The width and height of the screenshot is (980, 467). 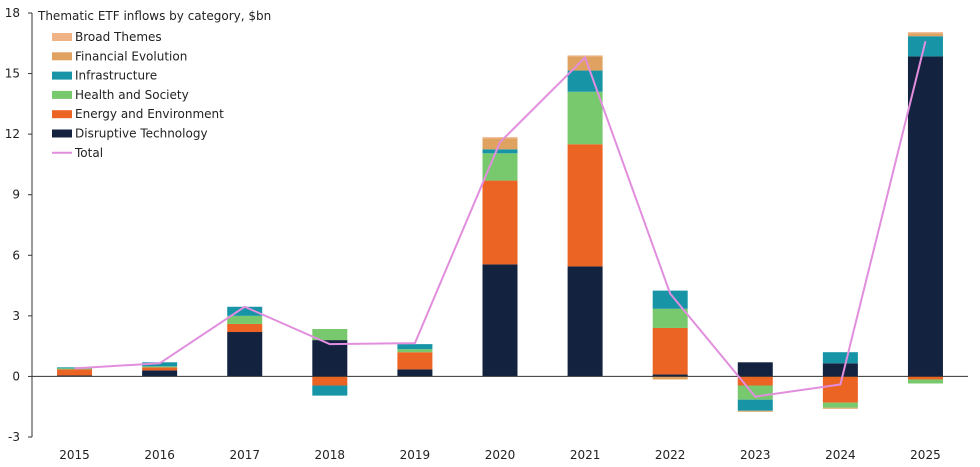 I want to click on bar-disruptive-technology-2023, so click(x=755, y=369).